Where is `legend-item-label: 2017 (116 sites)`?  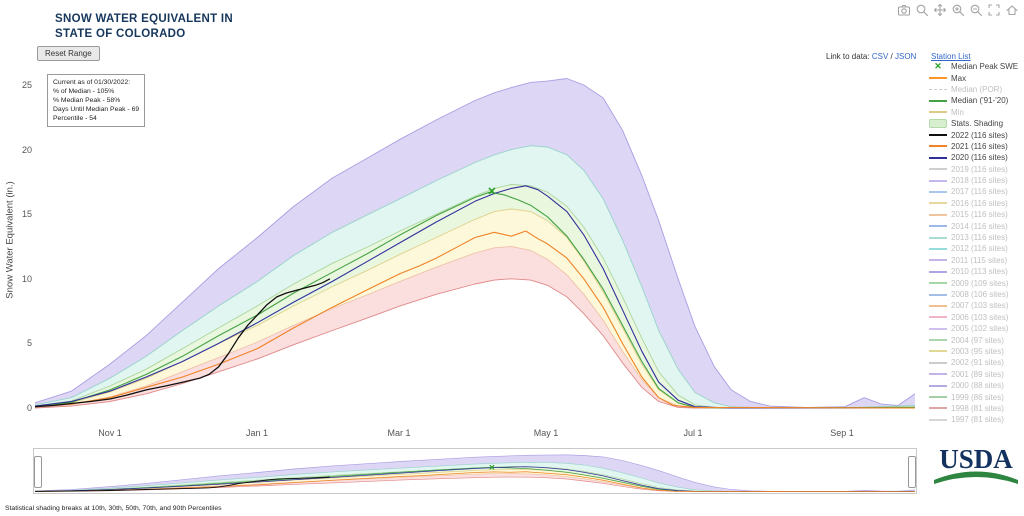 legend-item-label: 2017 (116 sites) is located at coordinates (979, 192).